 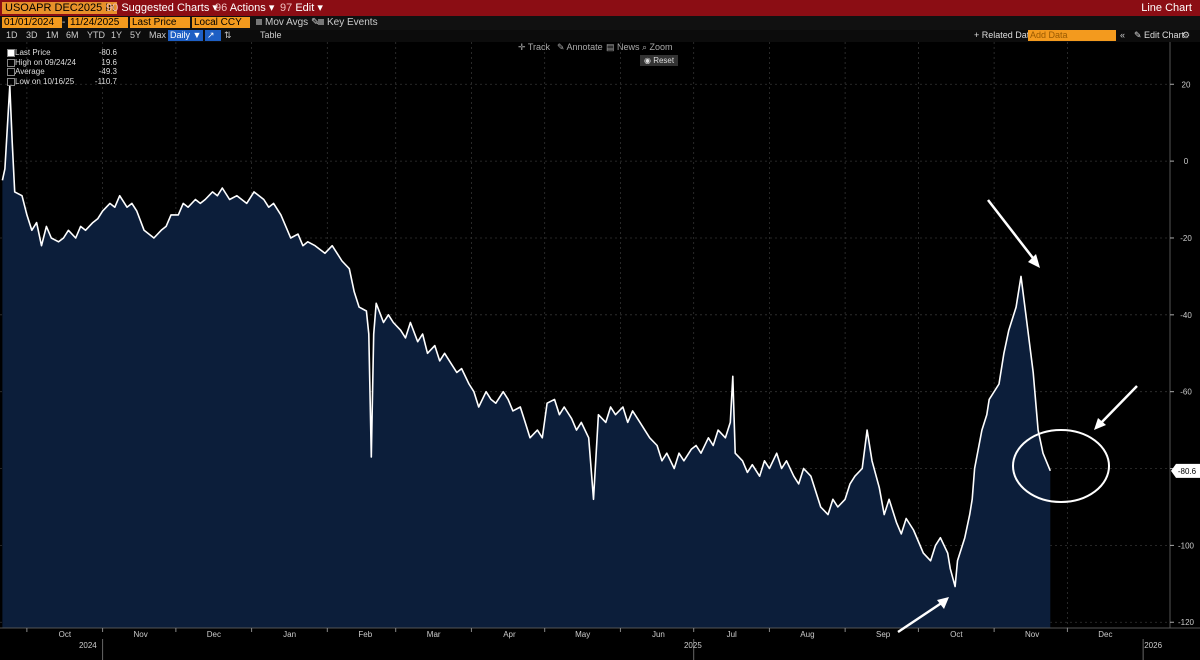 I want to click on arrow-circle, so click(x=1118, y=405).